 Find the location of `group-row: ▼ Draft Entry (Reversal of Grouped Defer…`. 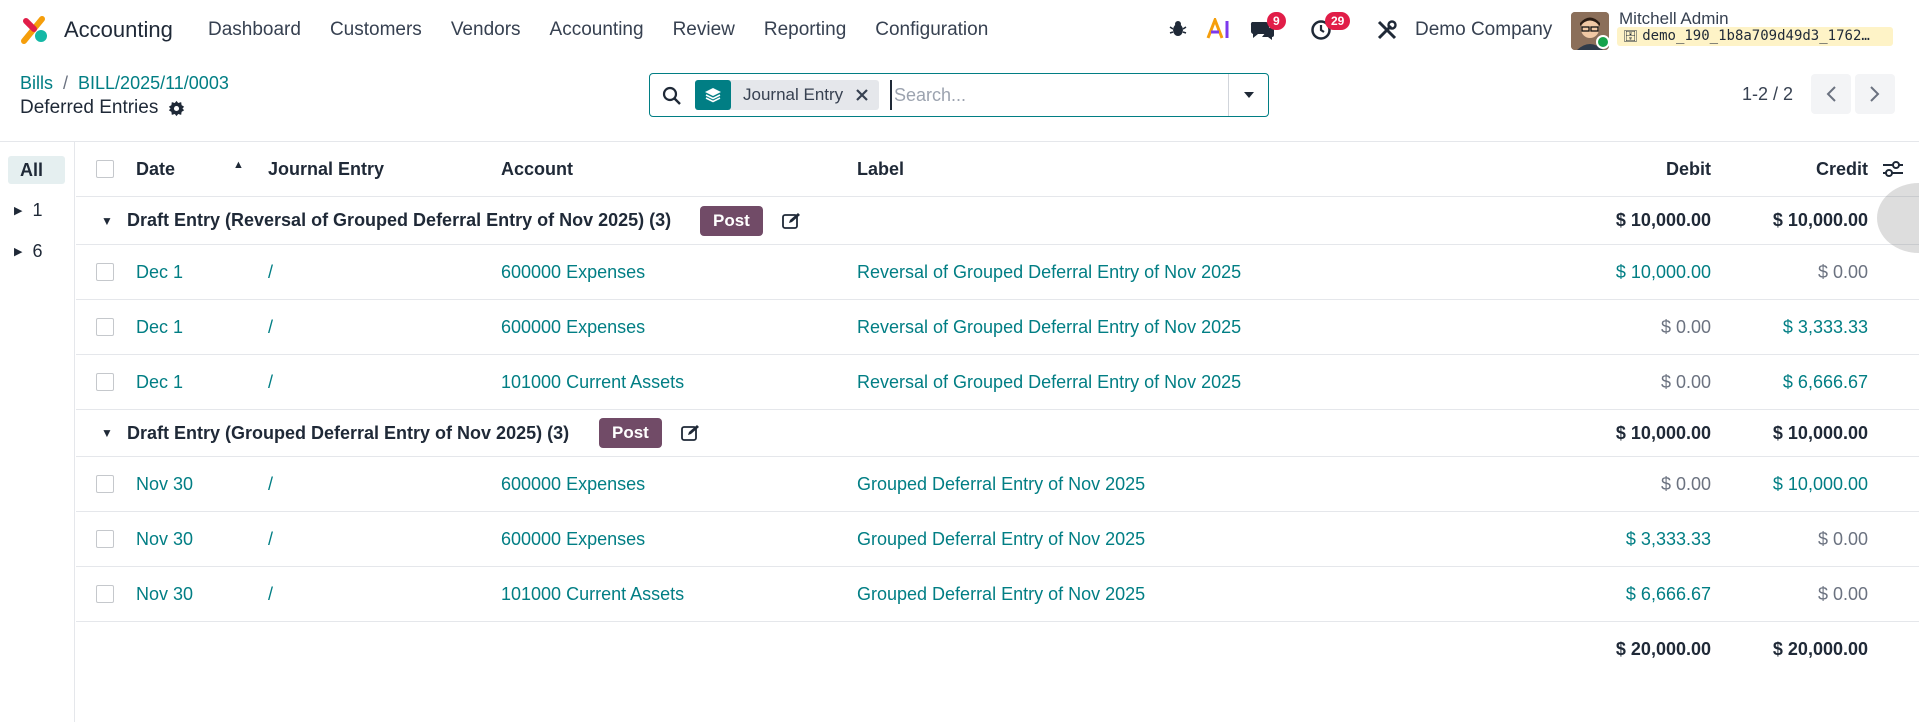

group-row: ▼ Draft Entry (Reversal of Grouped Defer… is located at coordinates (997, 221).